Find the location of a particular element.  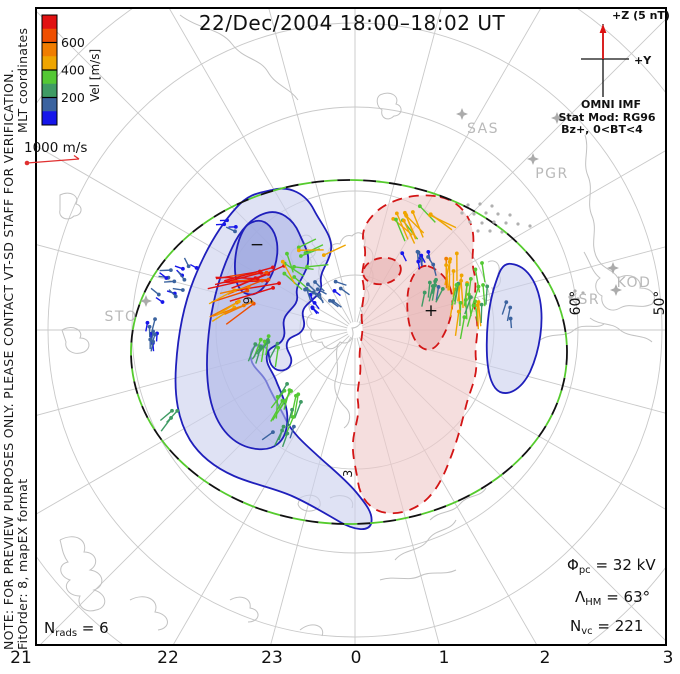

imf-condition-label: Bz+, 0<BT<4 is located at coordinates (602, 129).